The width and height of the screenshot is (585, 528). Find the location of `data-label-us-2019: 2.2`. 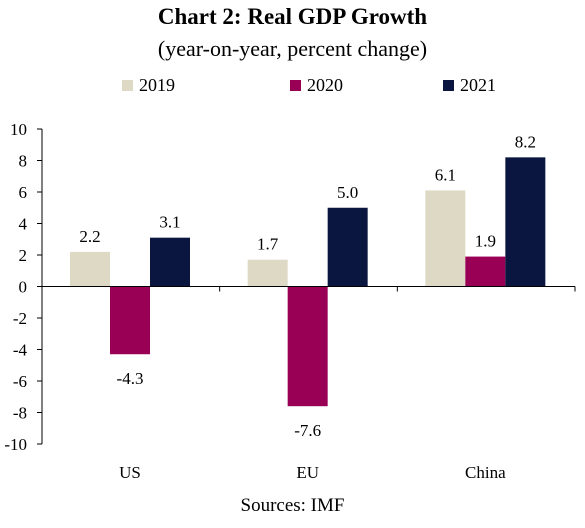

data-label-us-2019: 2.2 is located at coordinates (89, 236).